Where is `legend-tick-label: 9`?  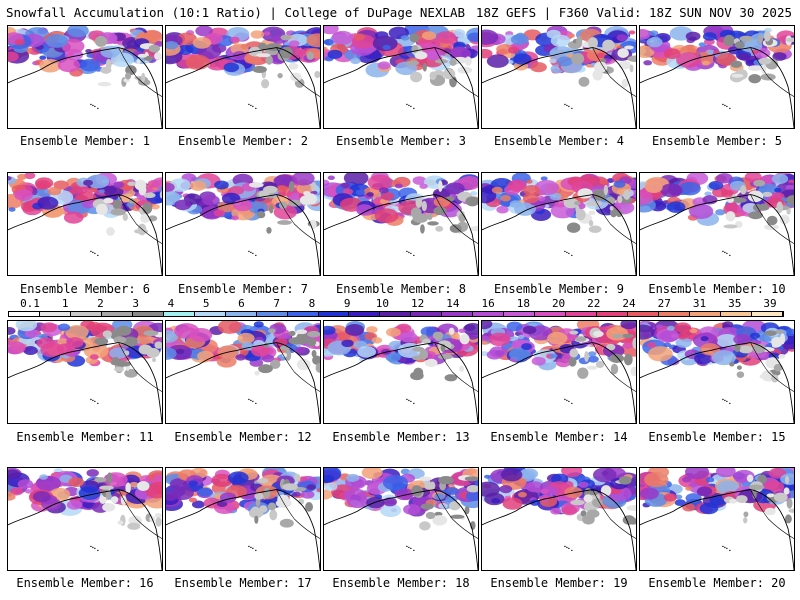 legend-tick-label: 9 is located at coordinates (347, 303).